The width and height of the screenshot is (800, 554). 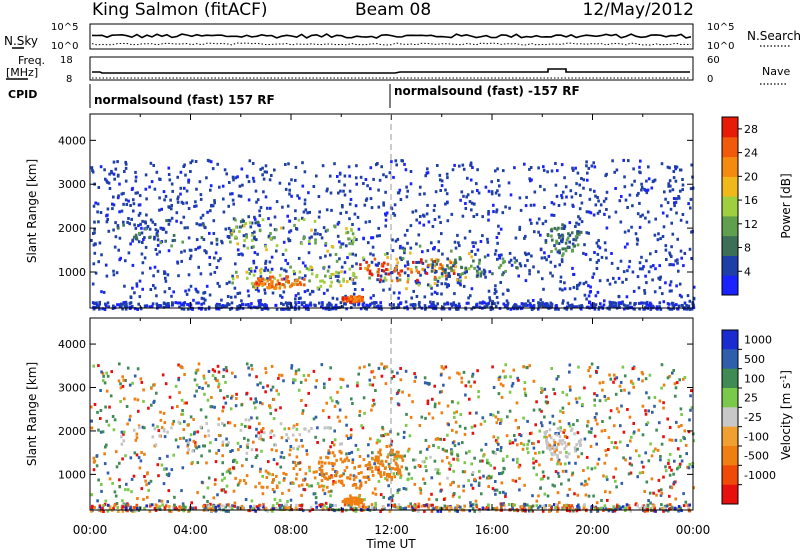 I want to click on velocity-y-label: Slant Range [km], so click(x=32, y=414).